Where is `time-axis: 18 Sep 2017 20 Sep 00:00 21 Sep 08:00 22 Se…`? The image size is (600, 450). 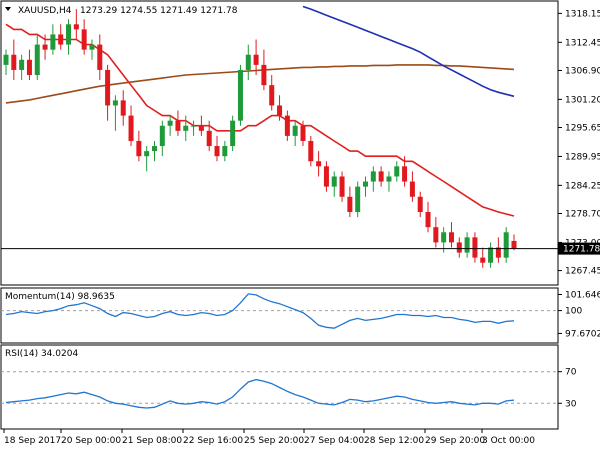
time-axis: 18 Sep 2017 20 Sep 00:00 21 Sep 08:00 22 Se… is located at coordinates (269, 437).